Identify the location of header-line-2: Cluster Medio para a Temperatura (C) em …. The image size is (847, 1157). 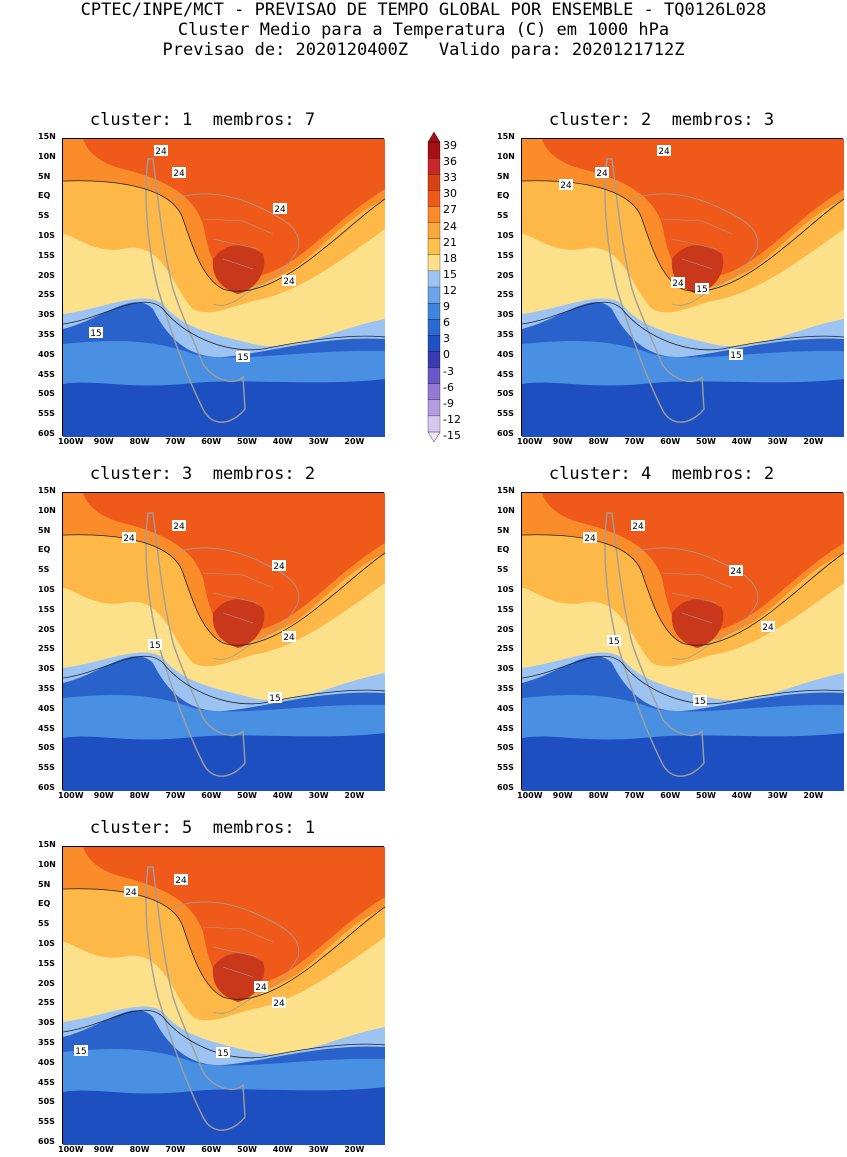
(423, 30).